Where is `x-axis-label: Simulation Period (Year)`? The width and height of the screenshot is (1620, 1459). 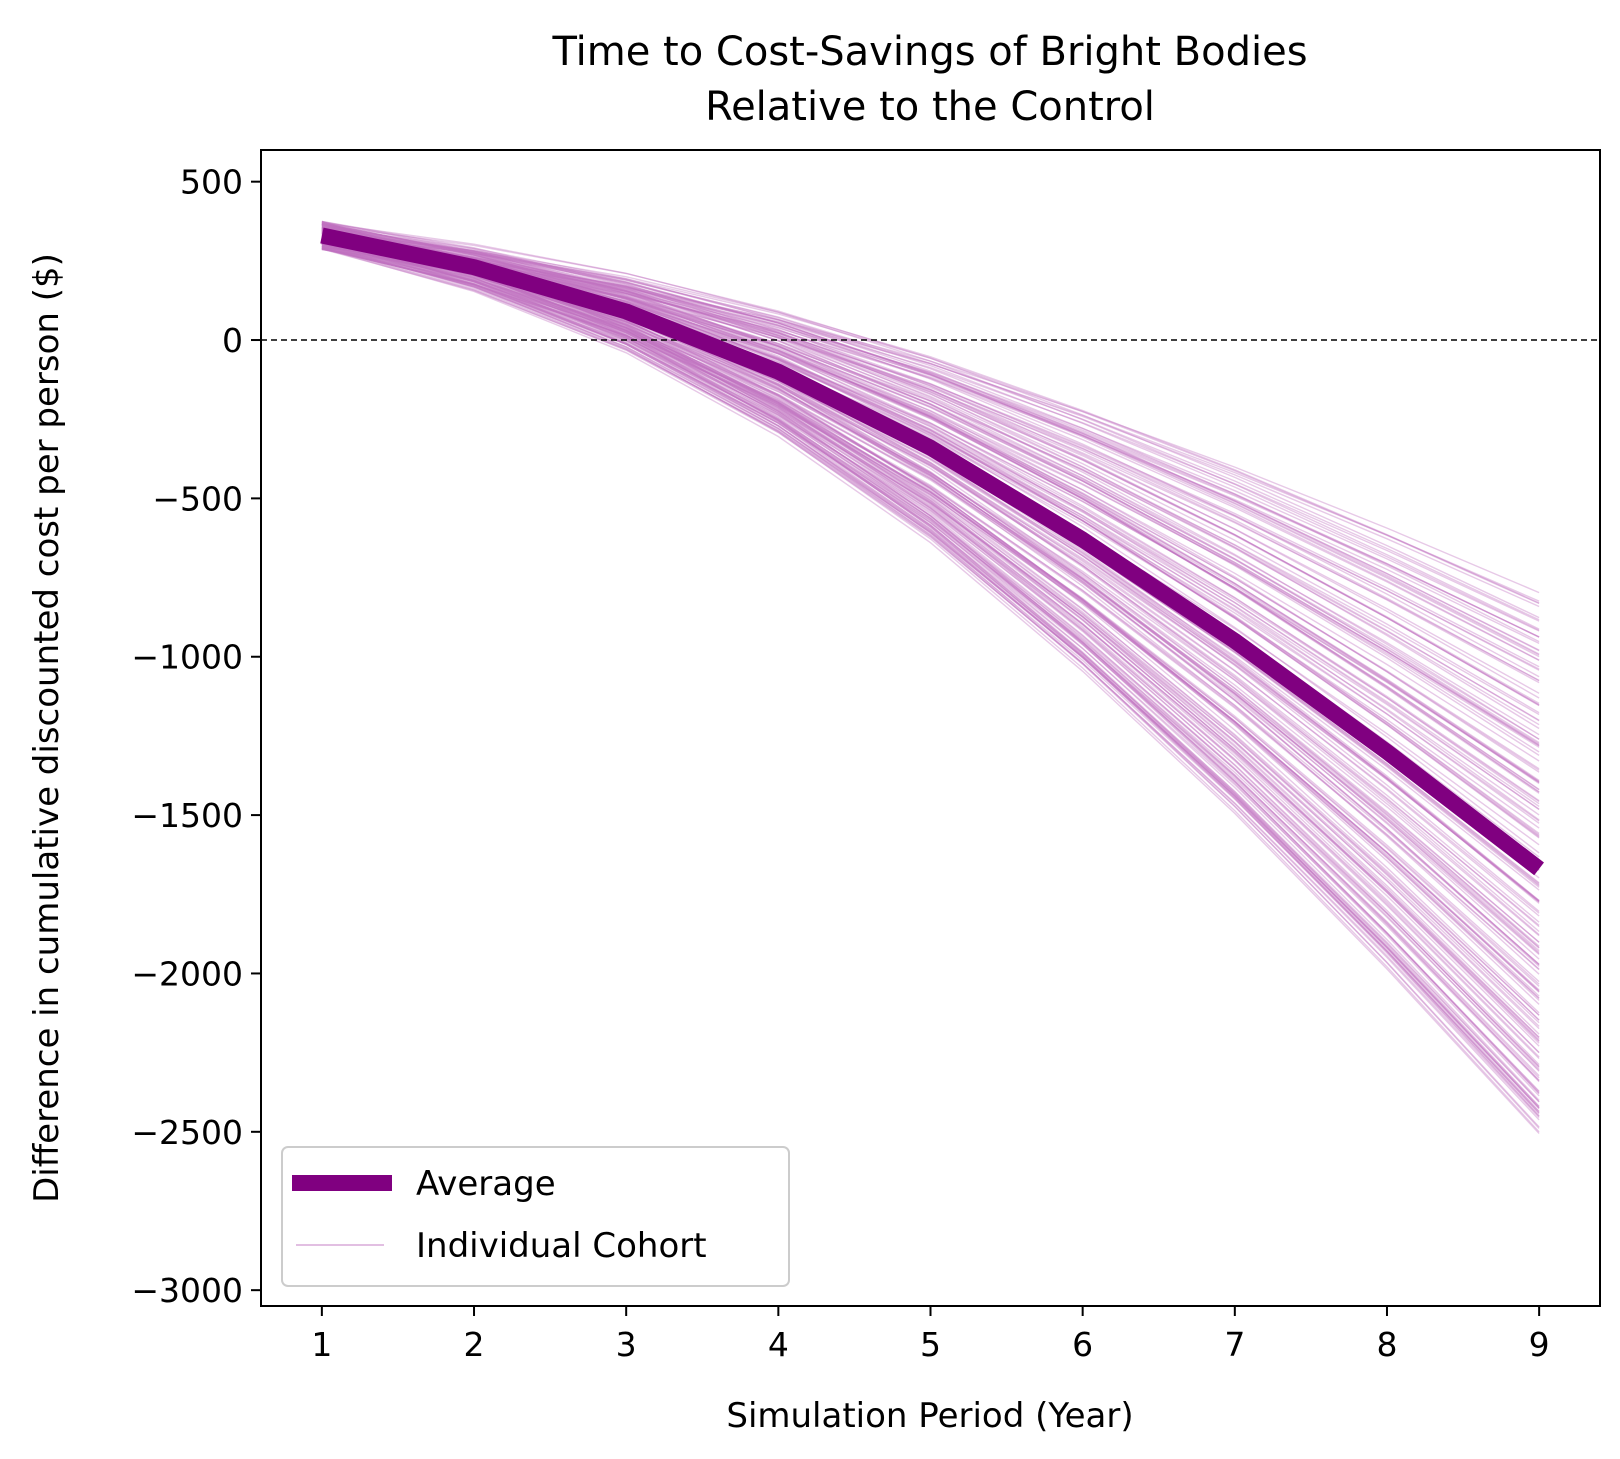
x-axis-label: Simulation Period (Year) is located at coordinates (929, 1416).